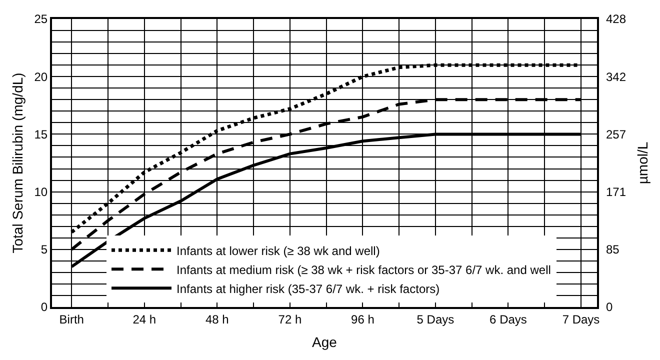  I want to click on x-tick-label: 6 Days, so click(508, 319).